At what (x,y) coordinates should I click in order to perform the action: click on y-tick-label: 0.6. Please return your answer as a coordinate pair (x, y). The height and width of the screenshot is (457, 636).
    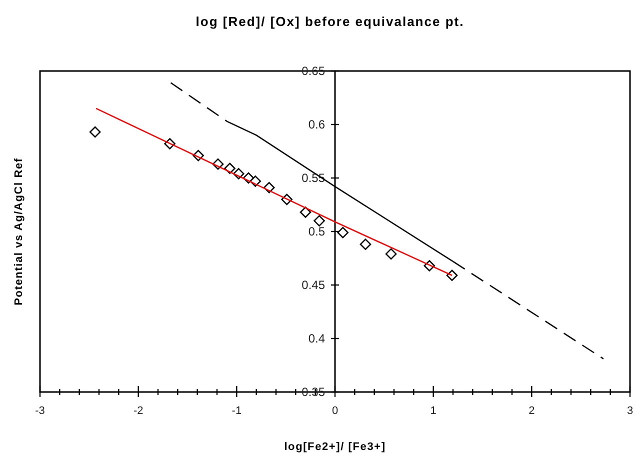
    Looking at the image, I should click on (317, 124).